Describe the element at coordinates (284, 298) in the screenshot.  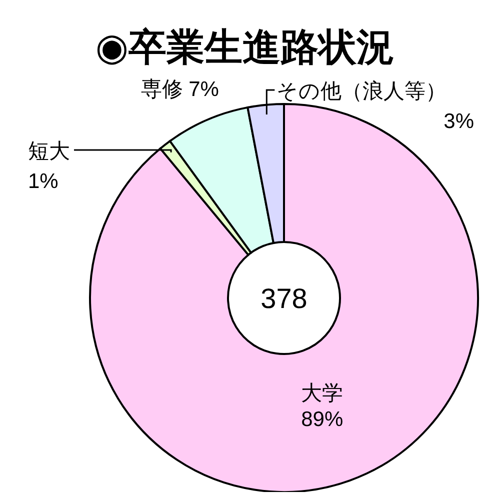
I see `text: 378` at that location.